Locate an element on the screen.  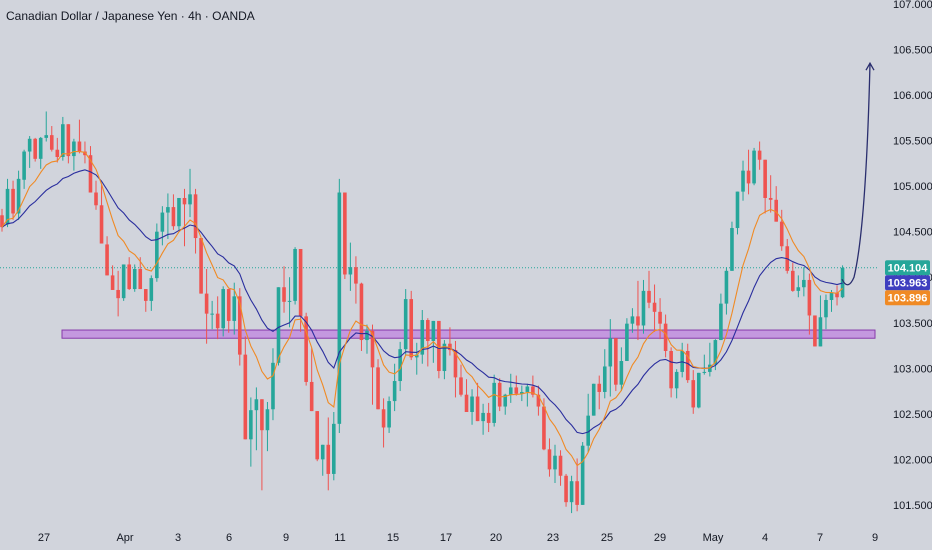
projection-arrow is located at coordinates (856, 174).